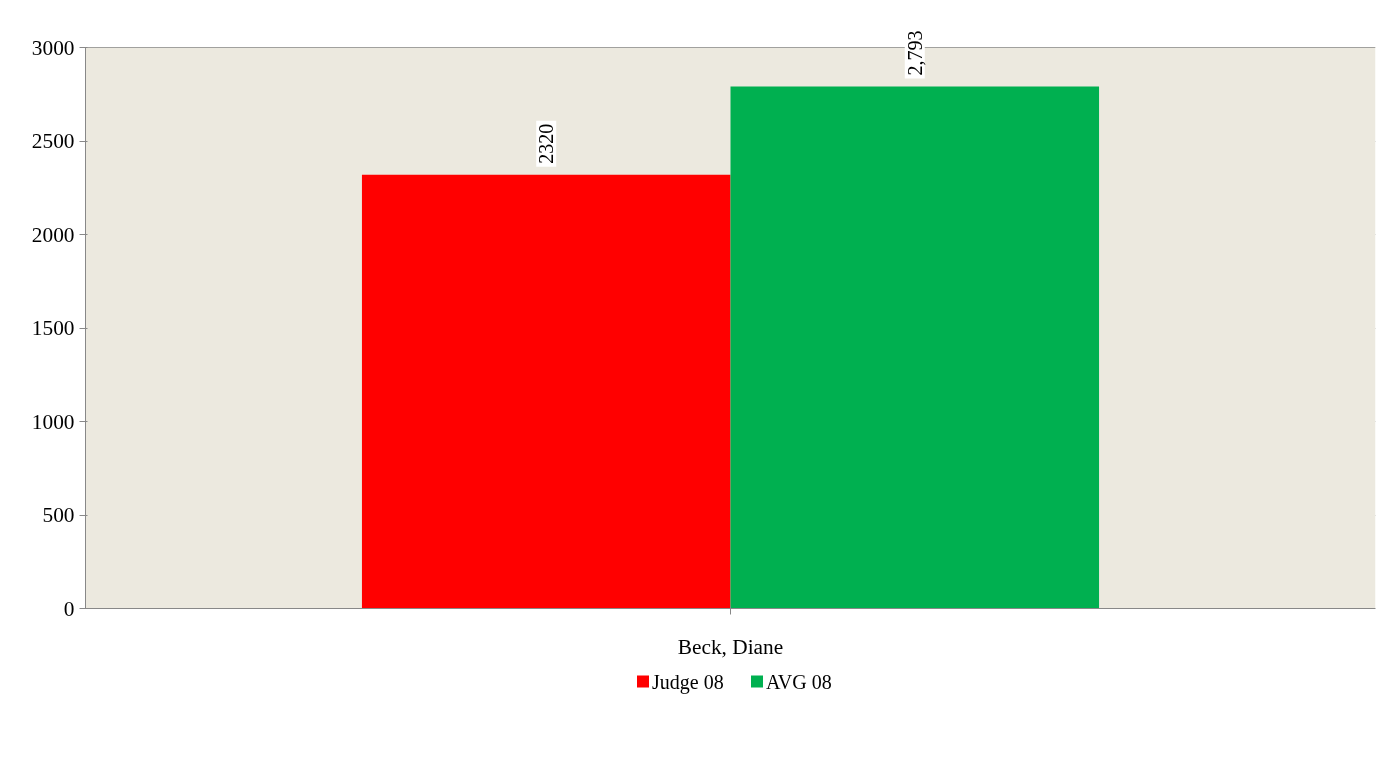 The height and width of the screenshot is (782, 1392). Describe the element at coordinates (730, 646) in the screenshot. I see `x-tick-label: Beck, Diane` at that location.